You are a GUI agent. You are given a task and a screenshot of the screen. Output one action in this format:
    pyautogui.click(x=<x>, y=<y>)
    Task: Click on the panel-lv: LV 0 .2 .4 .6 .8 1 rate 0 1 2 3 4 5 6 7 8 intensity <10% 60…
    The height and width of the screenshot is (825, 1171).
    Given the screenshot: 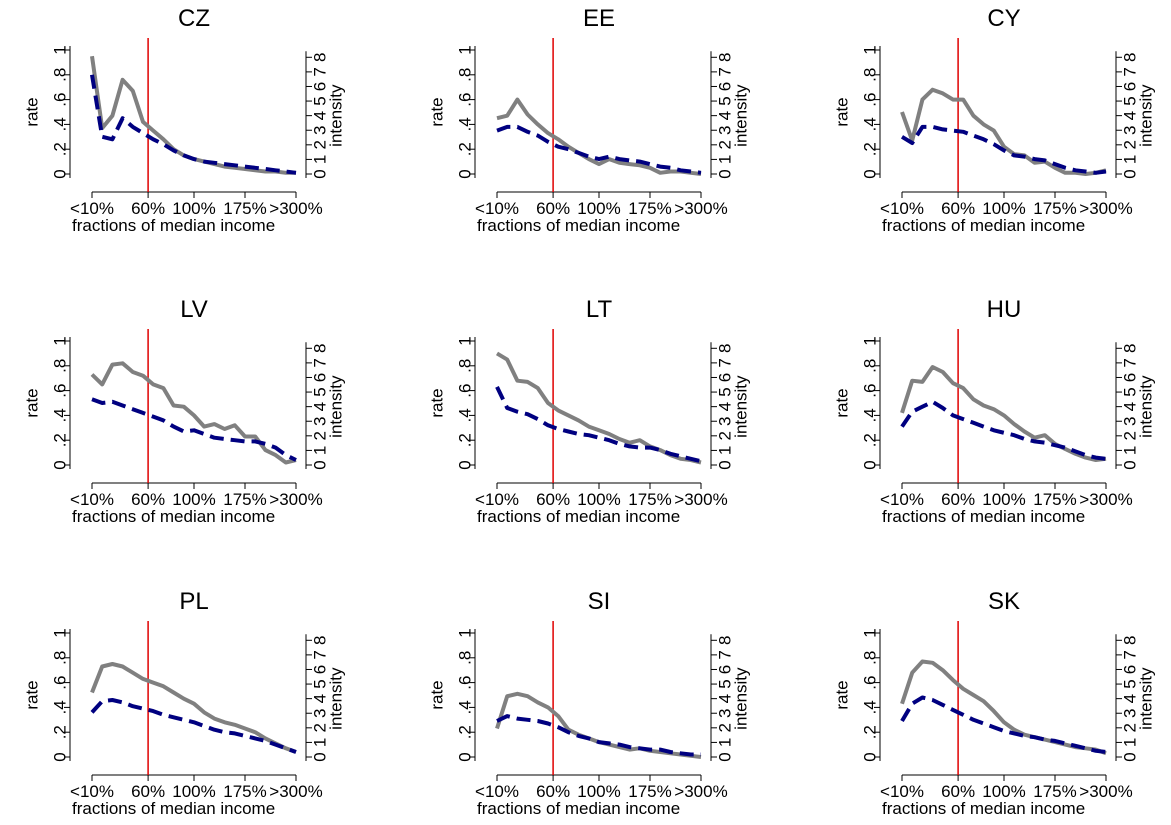 What is the action you would take?
    pyautogui.click(x=184, y=411)
    